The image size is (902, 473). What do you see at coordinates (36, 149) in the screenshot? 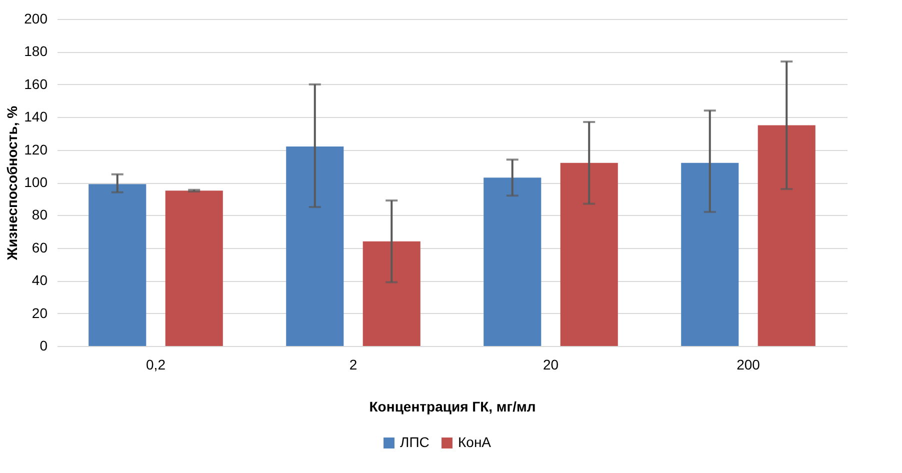
I see `y-tick-label: 120` at bounding box center [36, 149].